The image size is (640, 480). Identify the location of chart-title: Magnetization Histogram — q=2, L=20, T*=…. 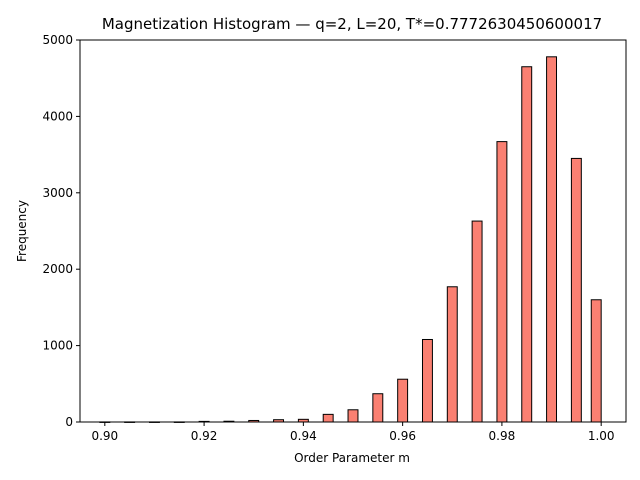
(352, 24).